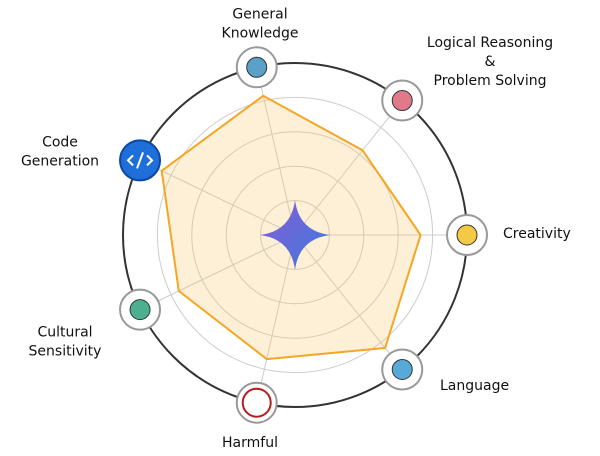  Describe the element at coordinates (65, 342) in the screenshot. I see `category-label: Cultural Sensitivity` at that location.